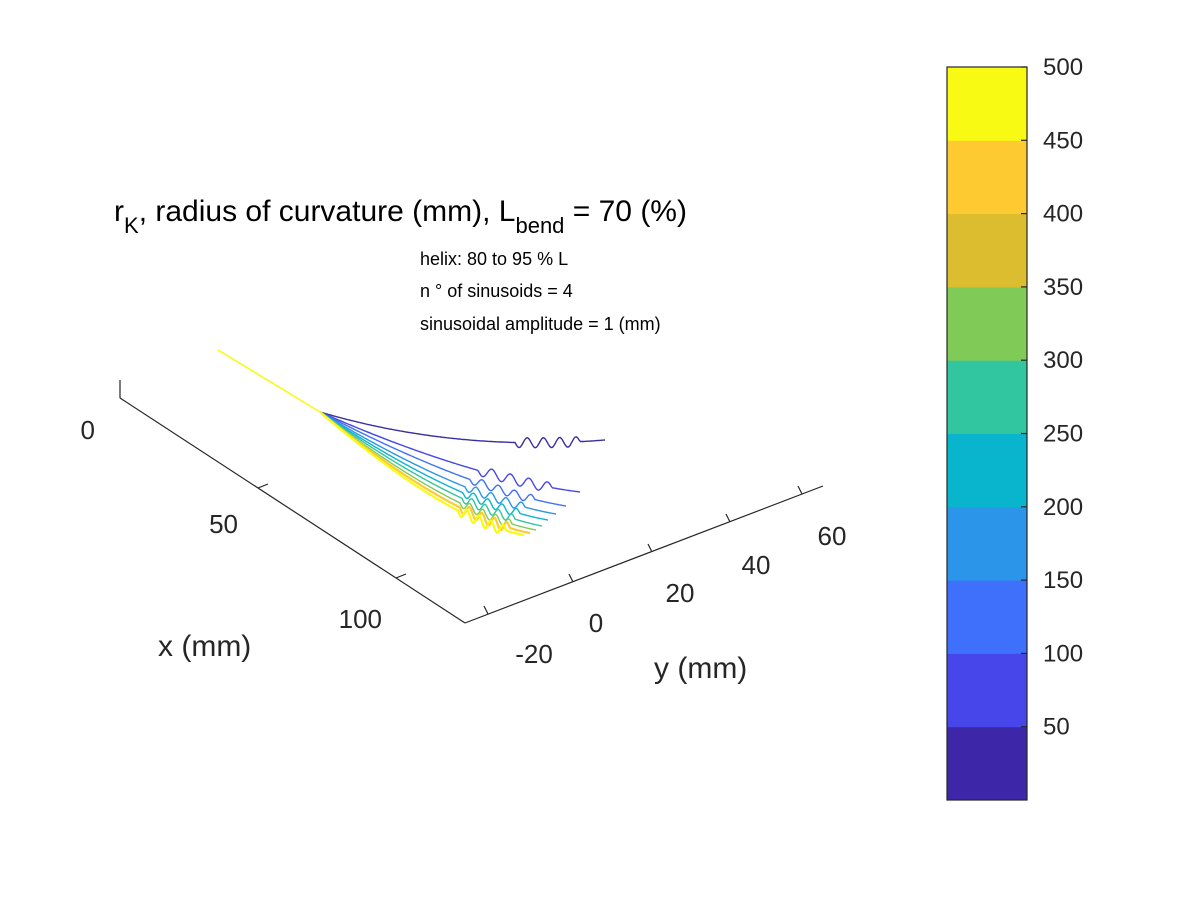 Image resolution: width=1200 pixels, height=905 pixels. Describe the element at coordinates (494, 259) in the screenshot. I see `annotation-helix: helix: 80 to 95 % L` at that location.